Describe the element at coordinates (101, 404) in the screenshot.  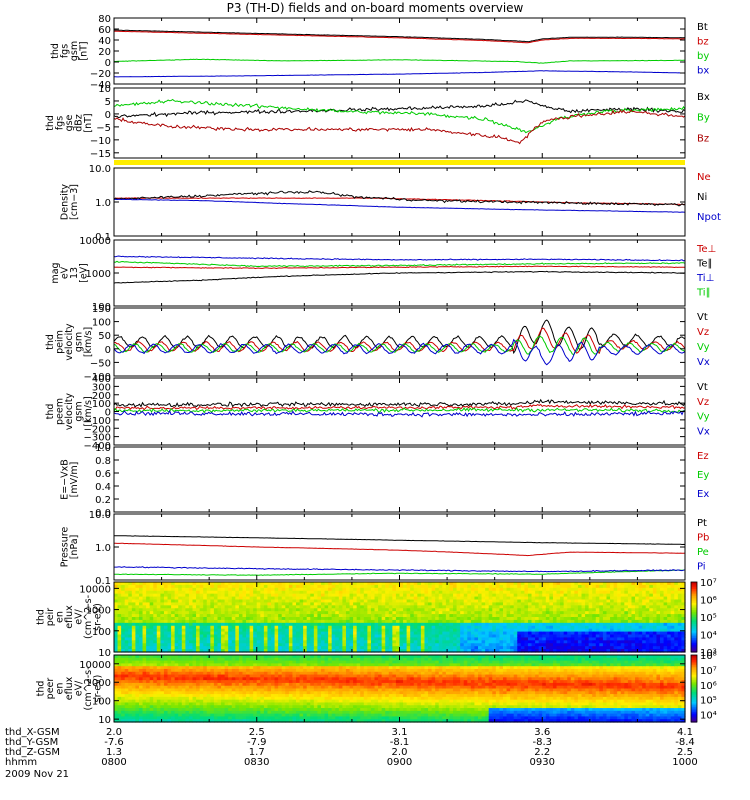
I see `y-tick-label: 100` at that location.